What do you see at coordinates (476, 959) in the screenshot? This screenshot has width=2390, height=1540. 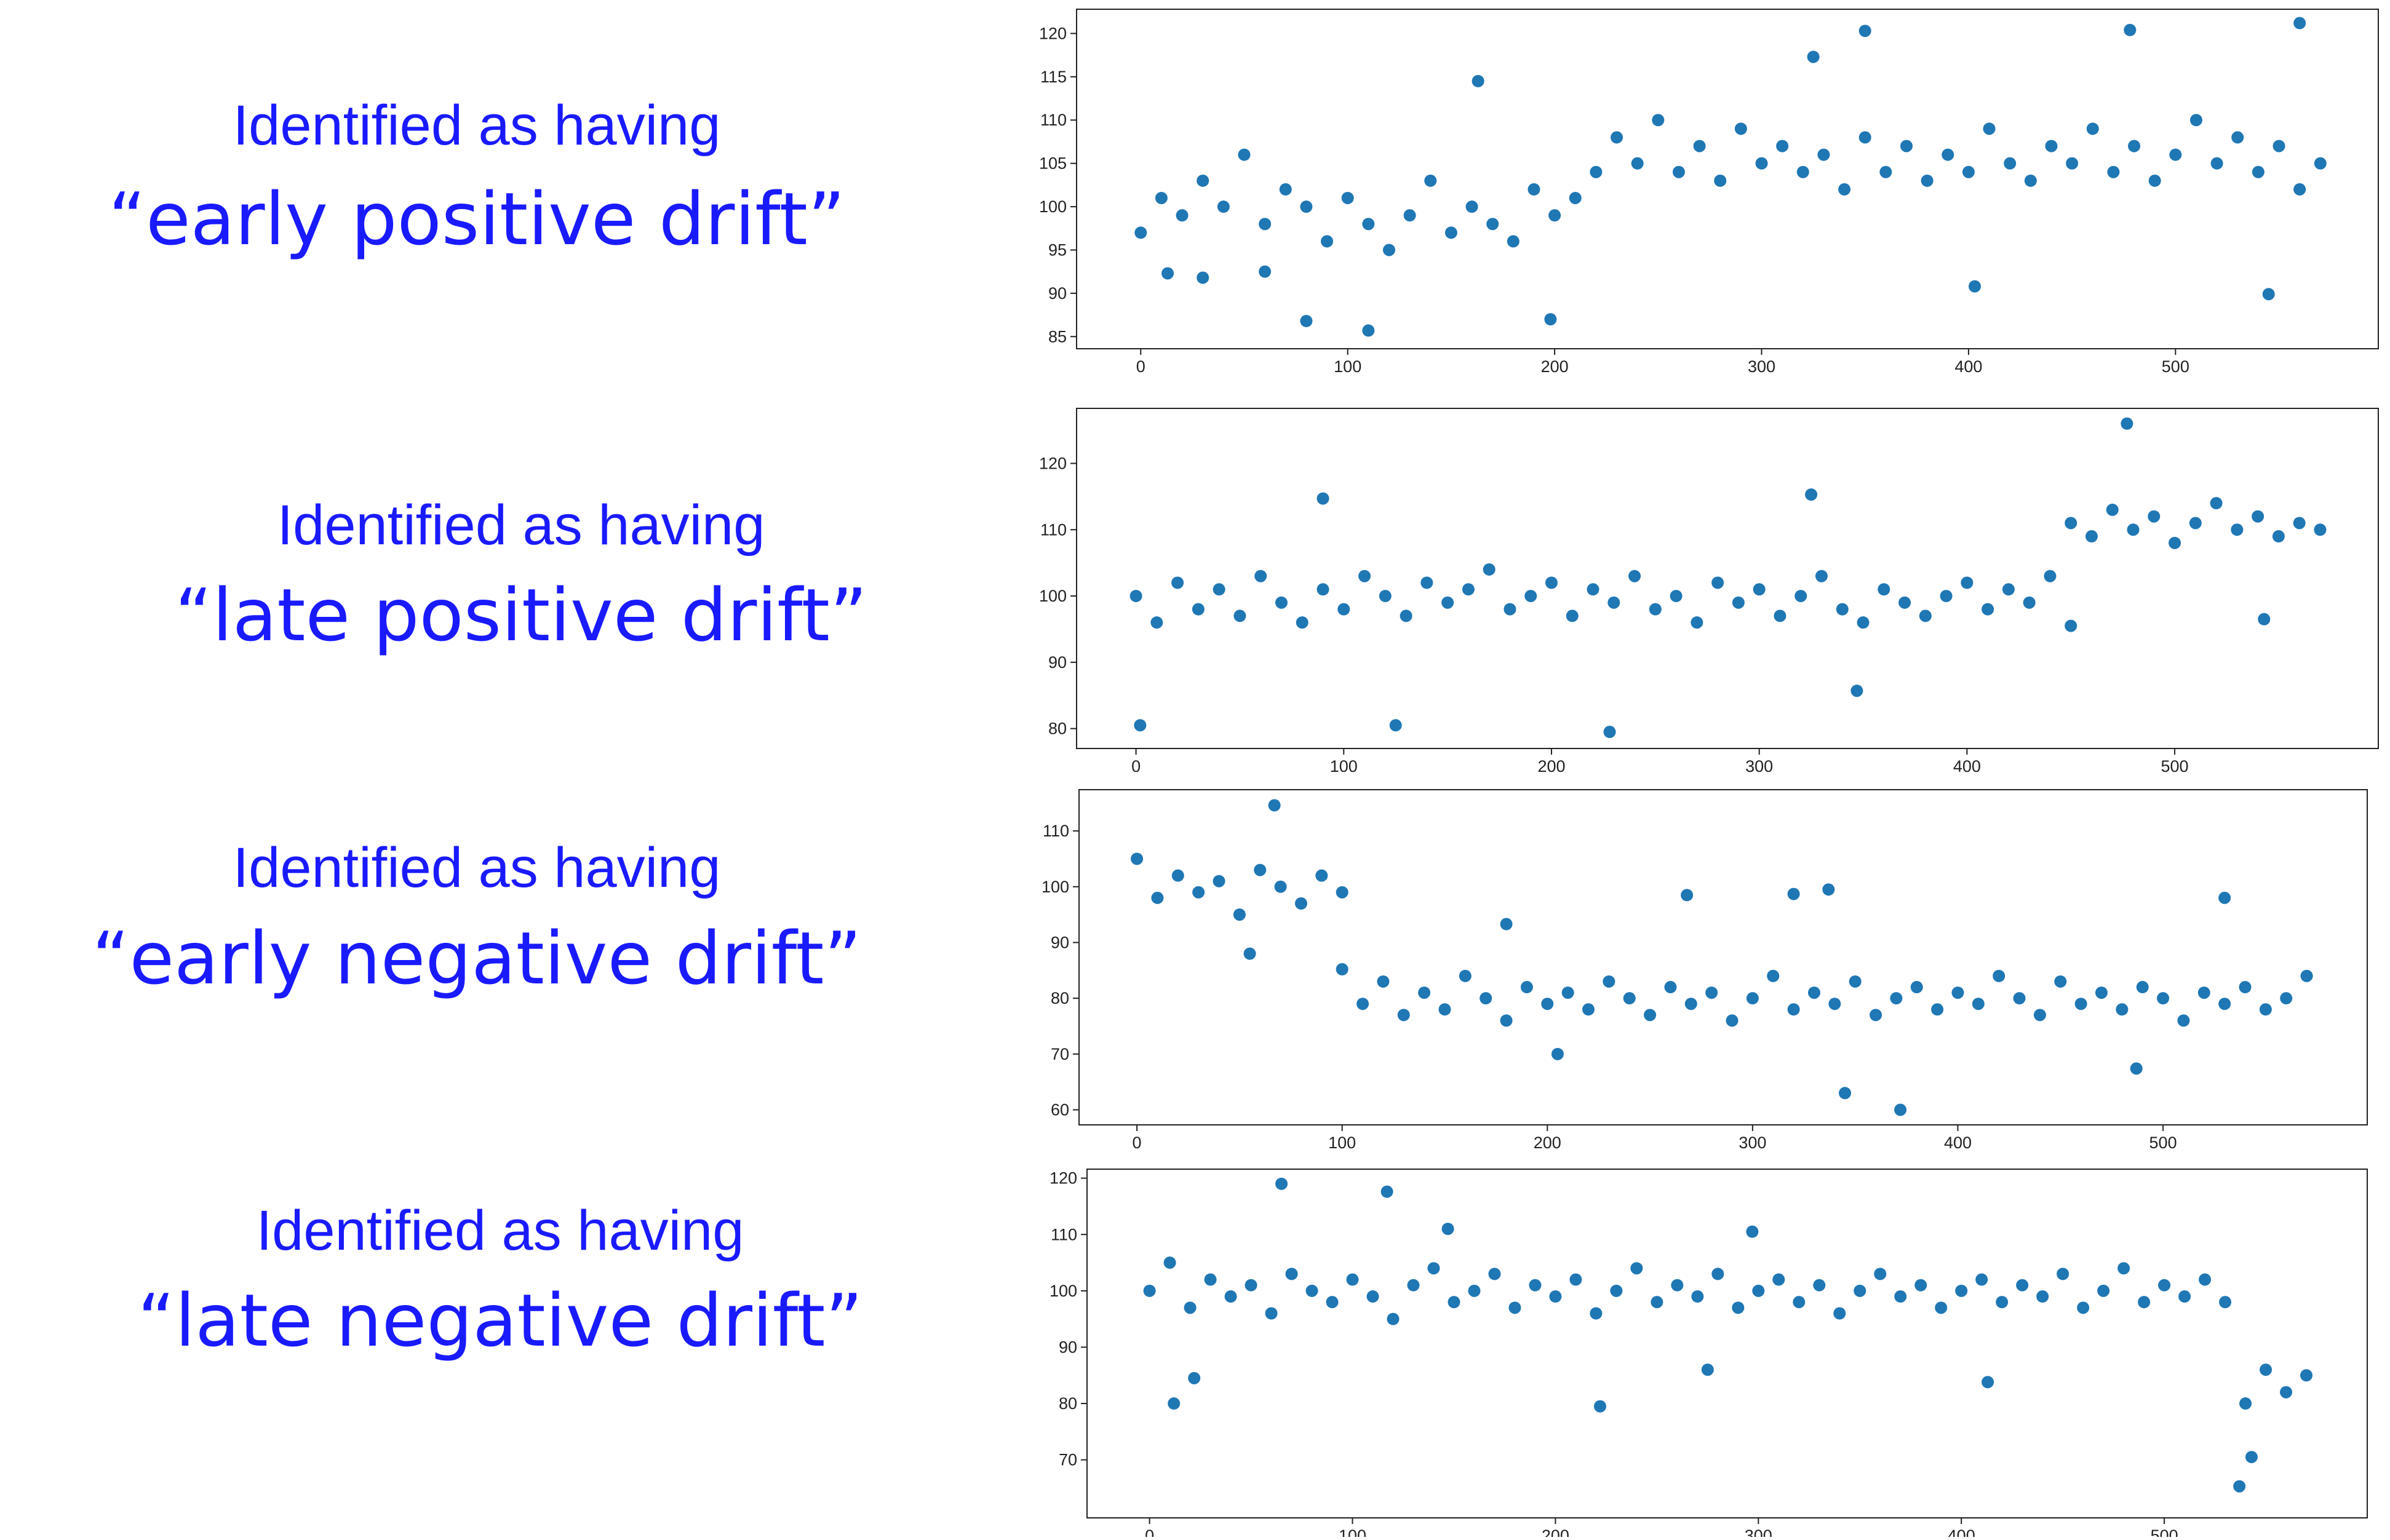 I see `caption-drift: “early negative drift”` at bounding box center [476, 959].